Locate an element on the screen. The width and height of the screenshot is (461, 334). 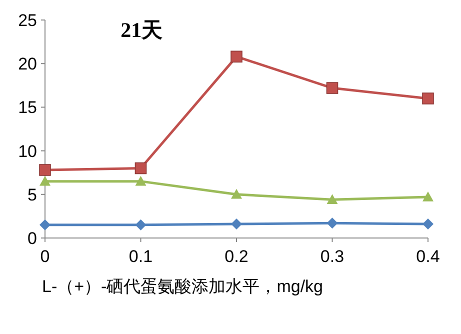
x-tick-label: 0.3 is located at coordinates (332, 256).